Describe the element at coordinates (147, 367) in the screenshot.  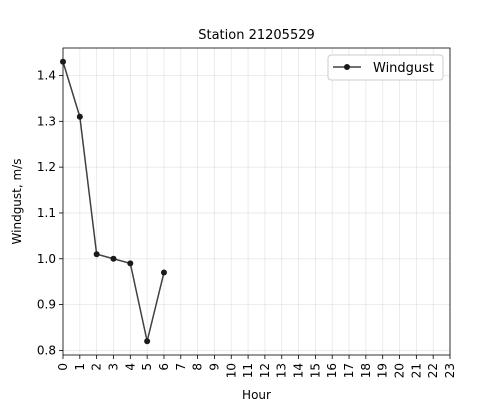
I see `x-tick-label: 5` at that location.